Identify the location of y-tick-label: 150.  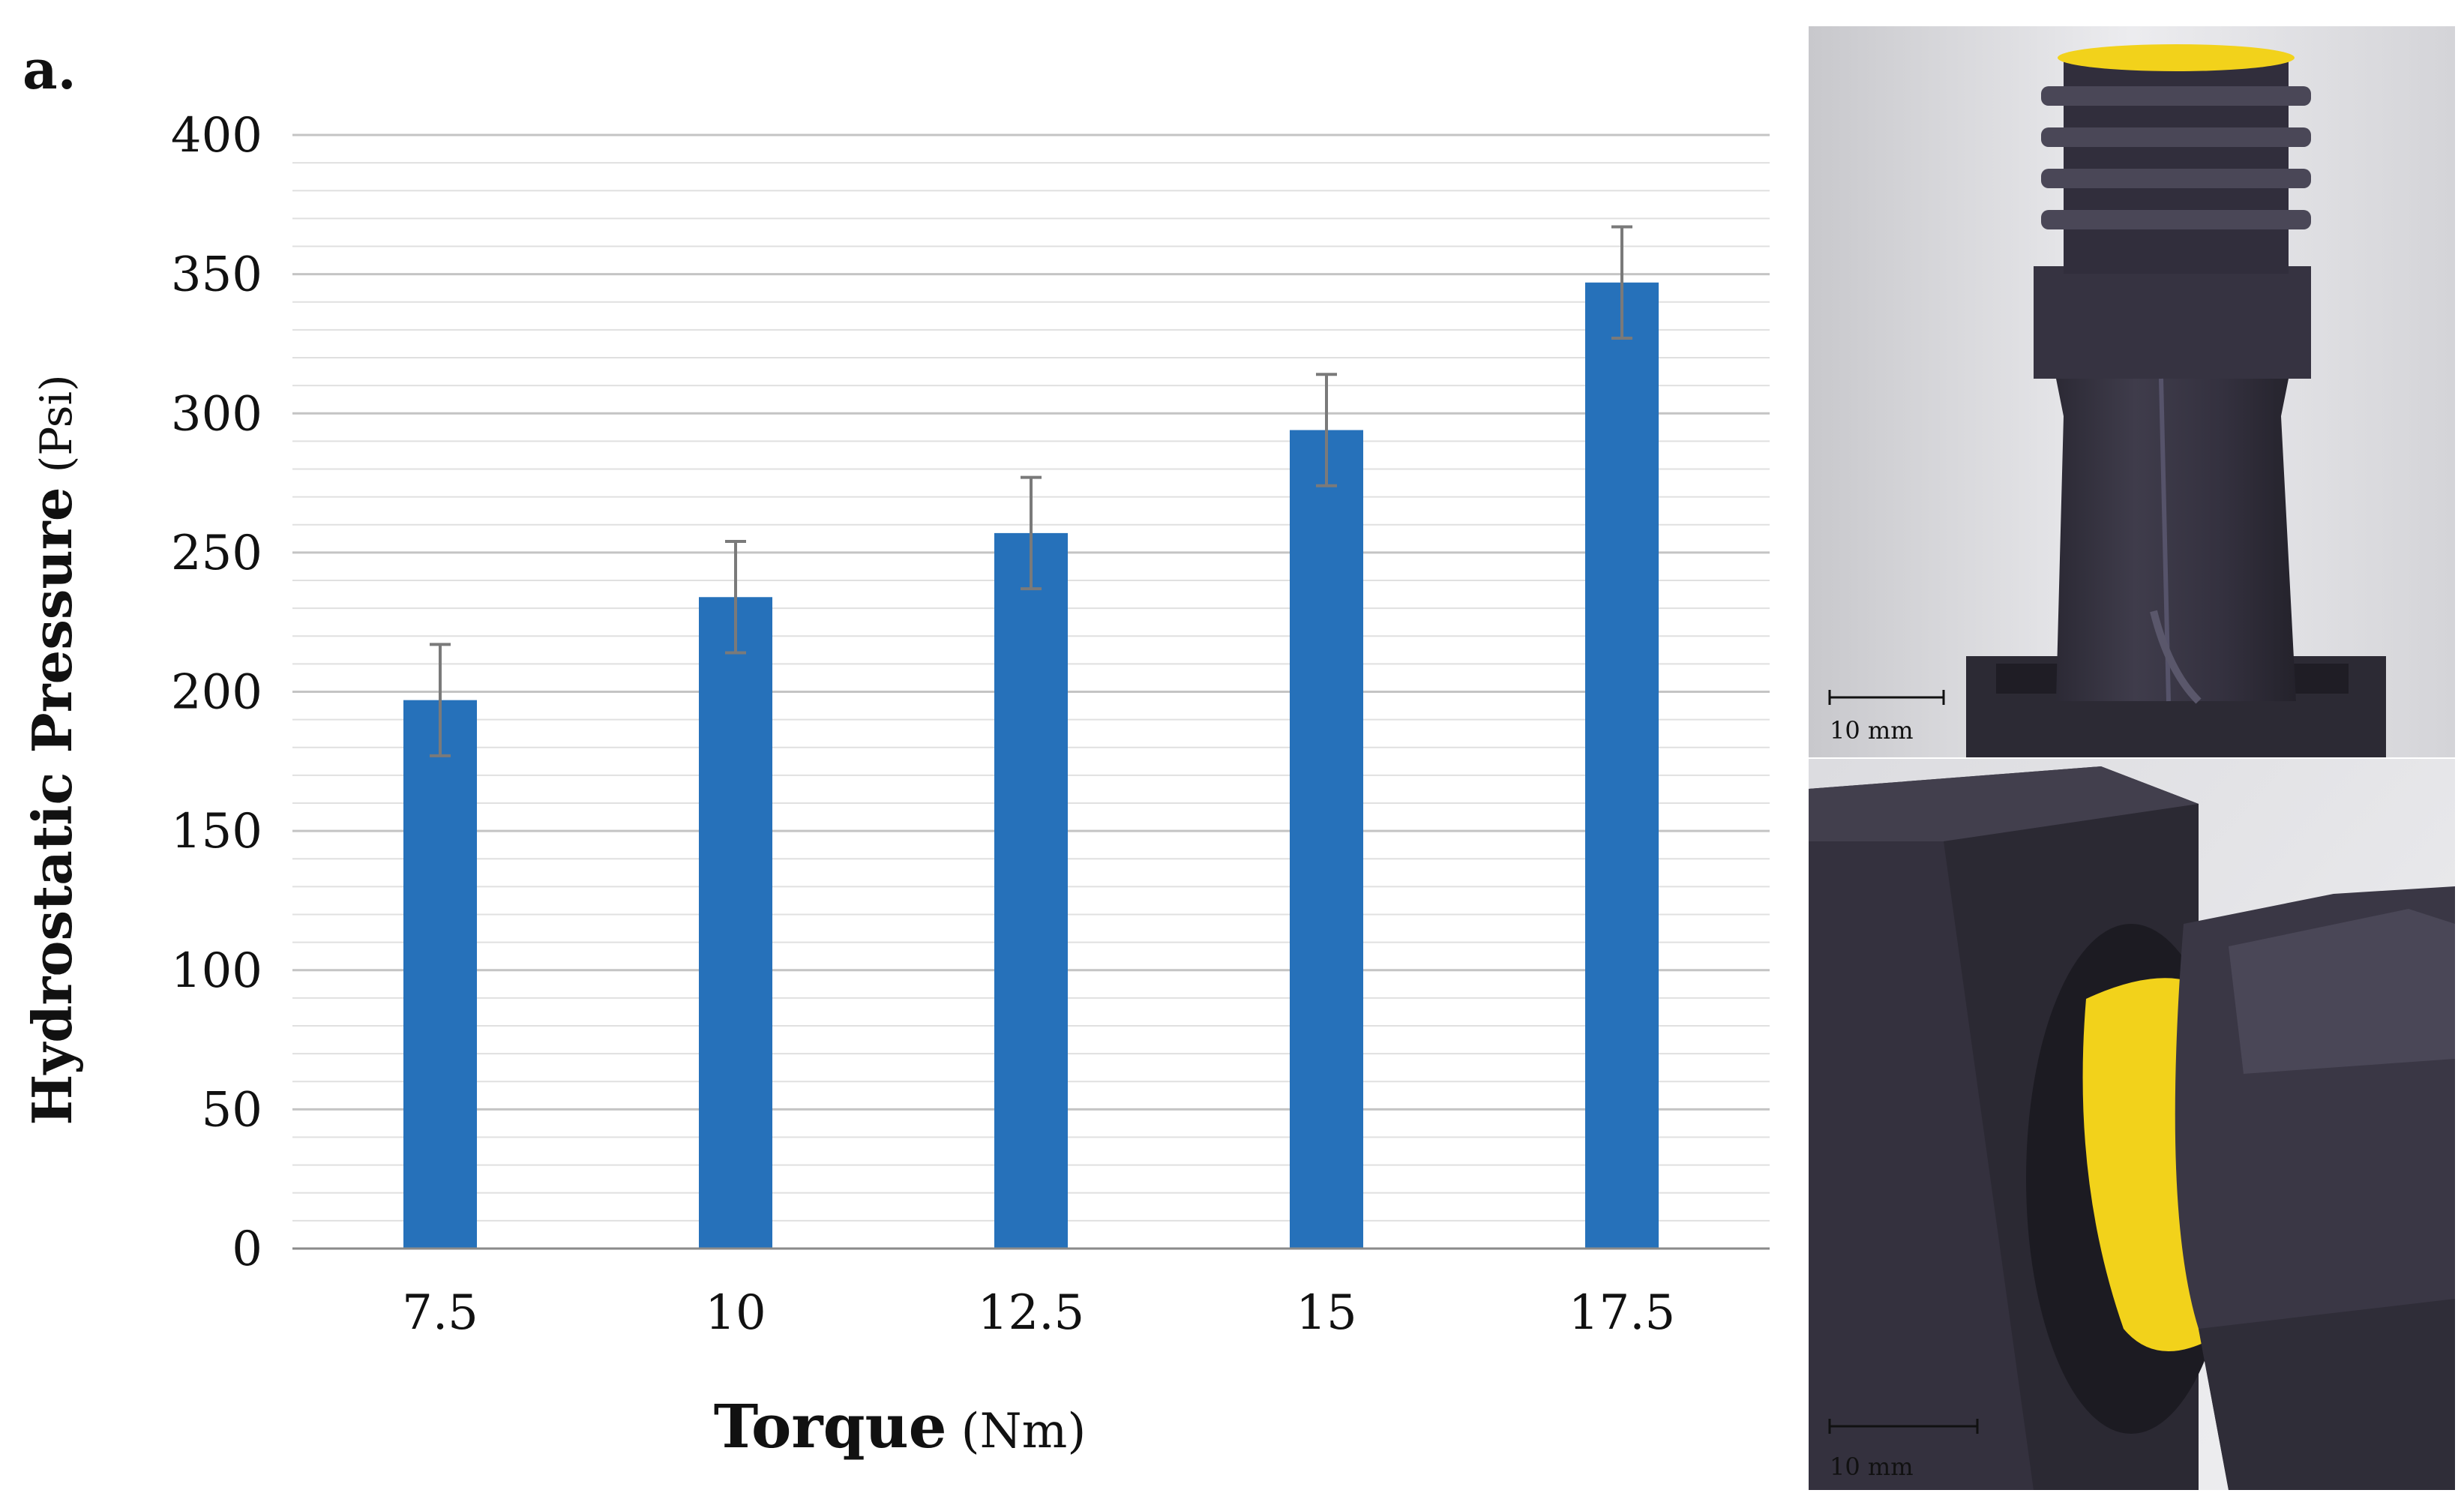
(216, 831).